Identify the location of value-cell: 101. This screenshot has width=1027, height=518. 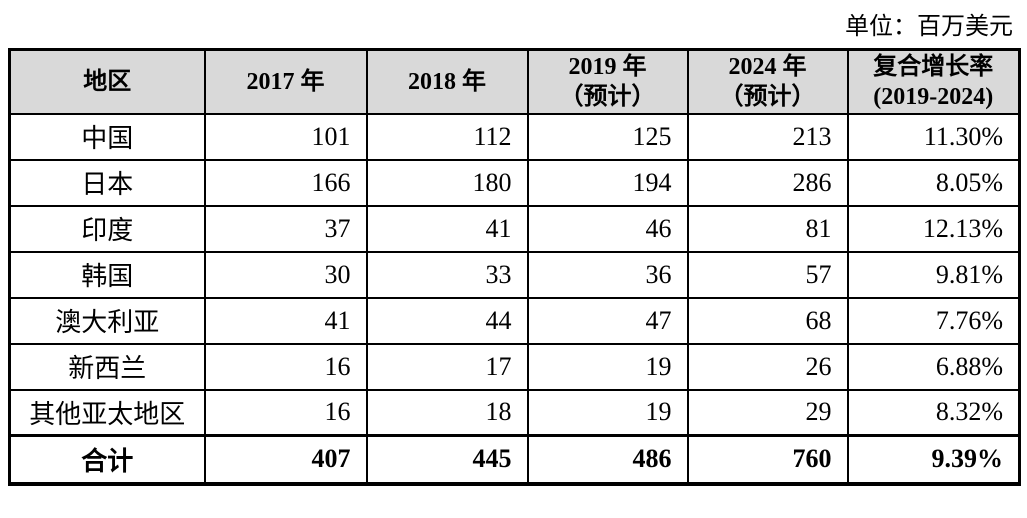
(285, 136).